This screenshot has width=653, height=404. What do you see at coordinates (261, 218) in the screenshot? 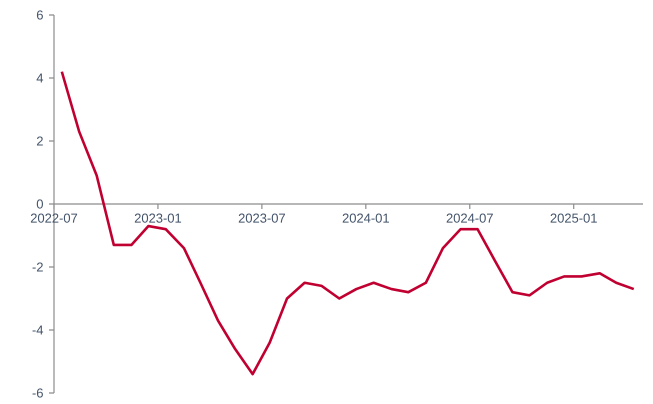
I see `x-tick-label: 2023-07` at bounding box center [261, 218].